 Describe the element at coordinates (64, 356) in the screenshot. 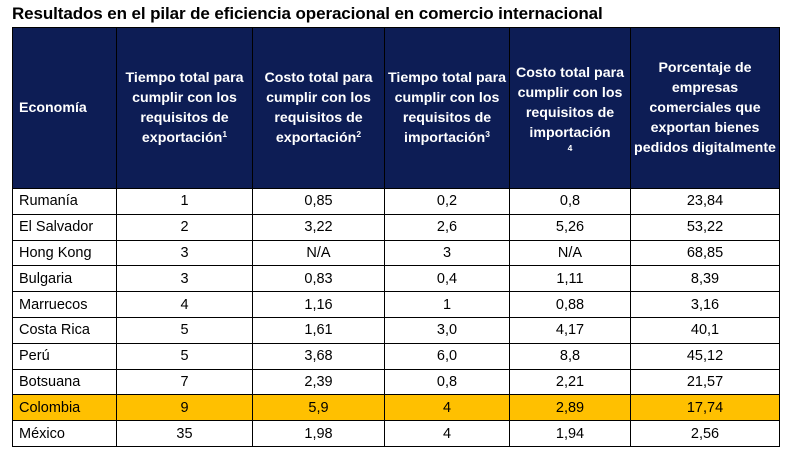

I see `cell-economy: Perú` at that location.